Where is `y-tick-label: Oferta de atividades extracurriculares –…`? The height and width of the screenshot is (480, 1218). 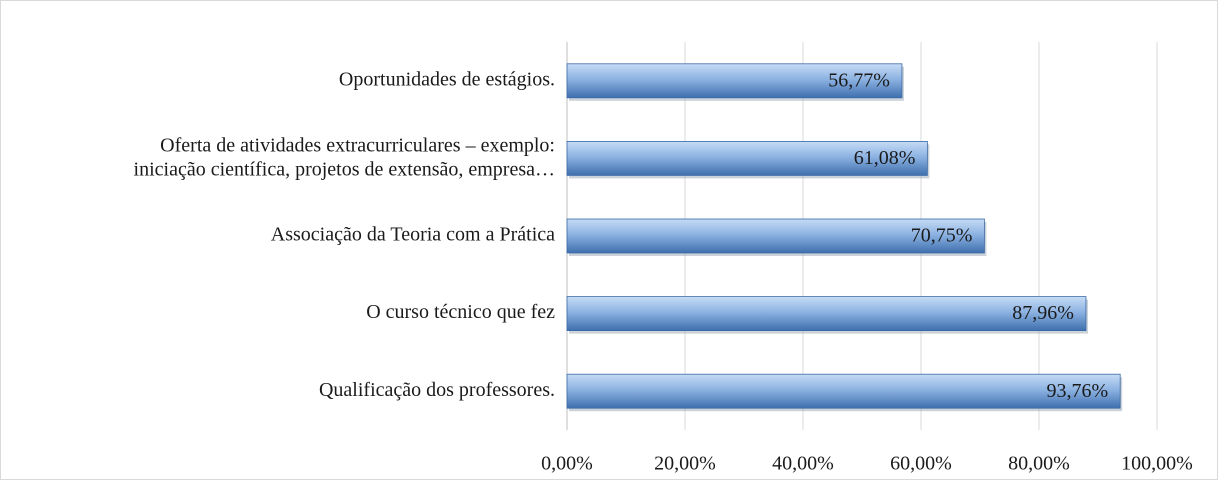 y-tick-label: Oferta de atividades extracurriculares –… is located at coordinates (344, 157).